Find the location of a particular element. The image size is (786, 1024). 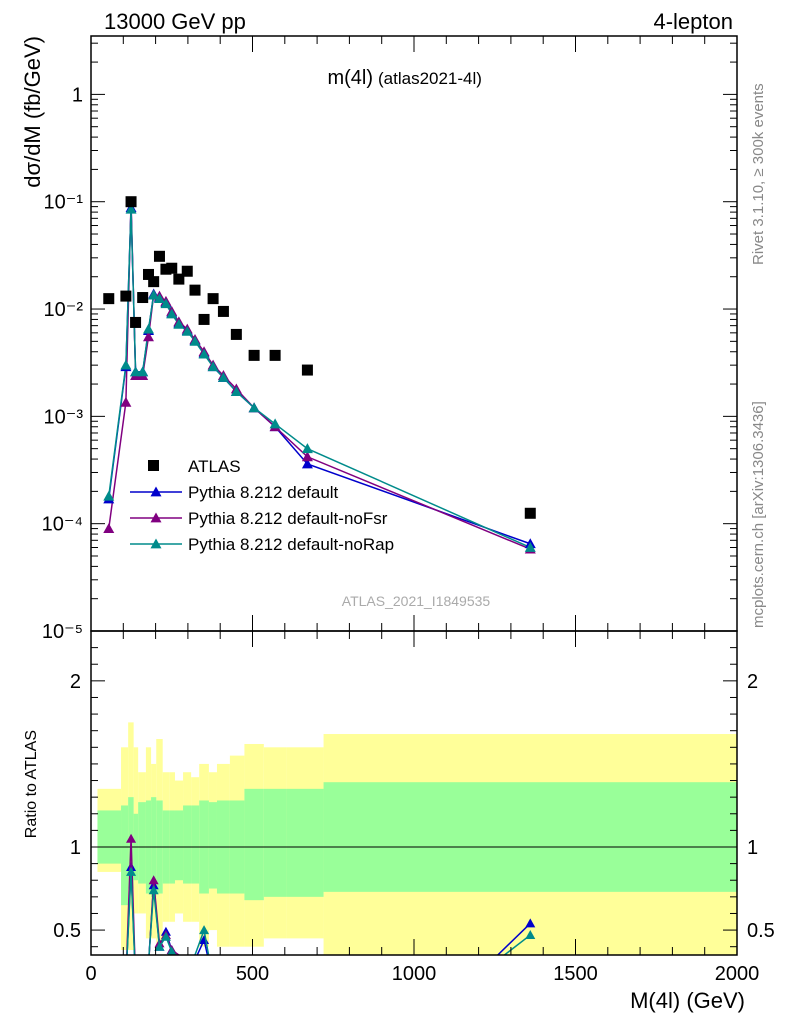

y-tick-label: 10⁻¹ is located at coordinates (64, 203).